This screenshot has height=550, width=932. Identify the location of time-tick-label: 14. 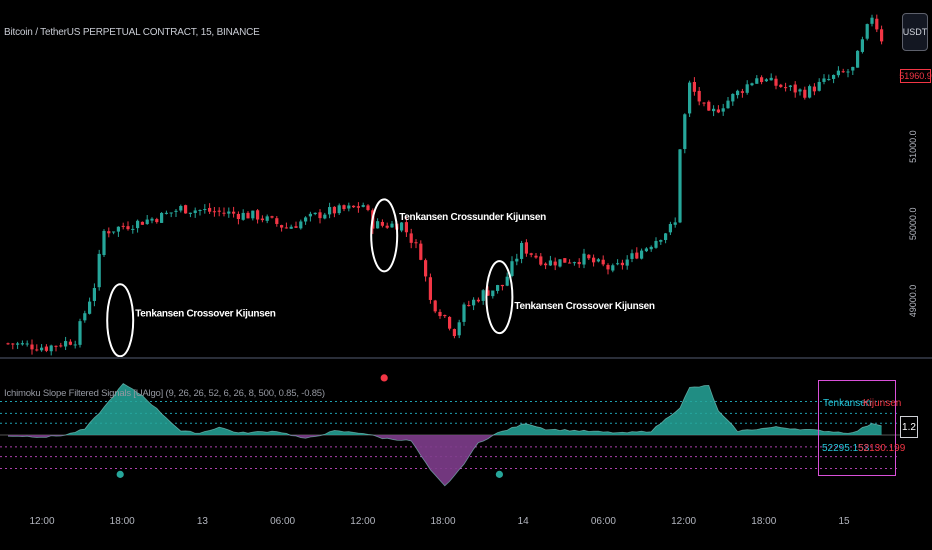
(524, 521).